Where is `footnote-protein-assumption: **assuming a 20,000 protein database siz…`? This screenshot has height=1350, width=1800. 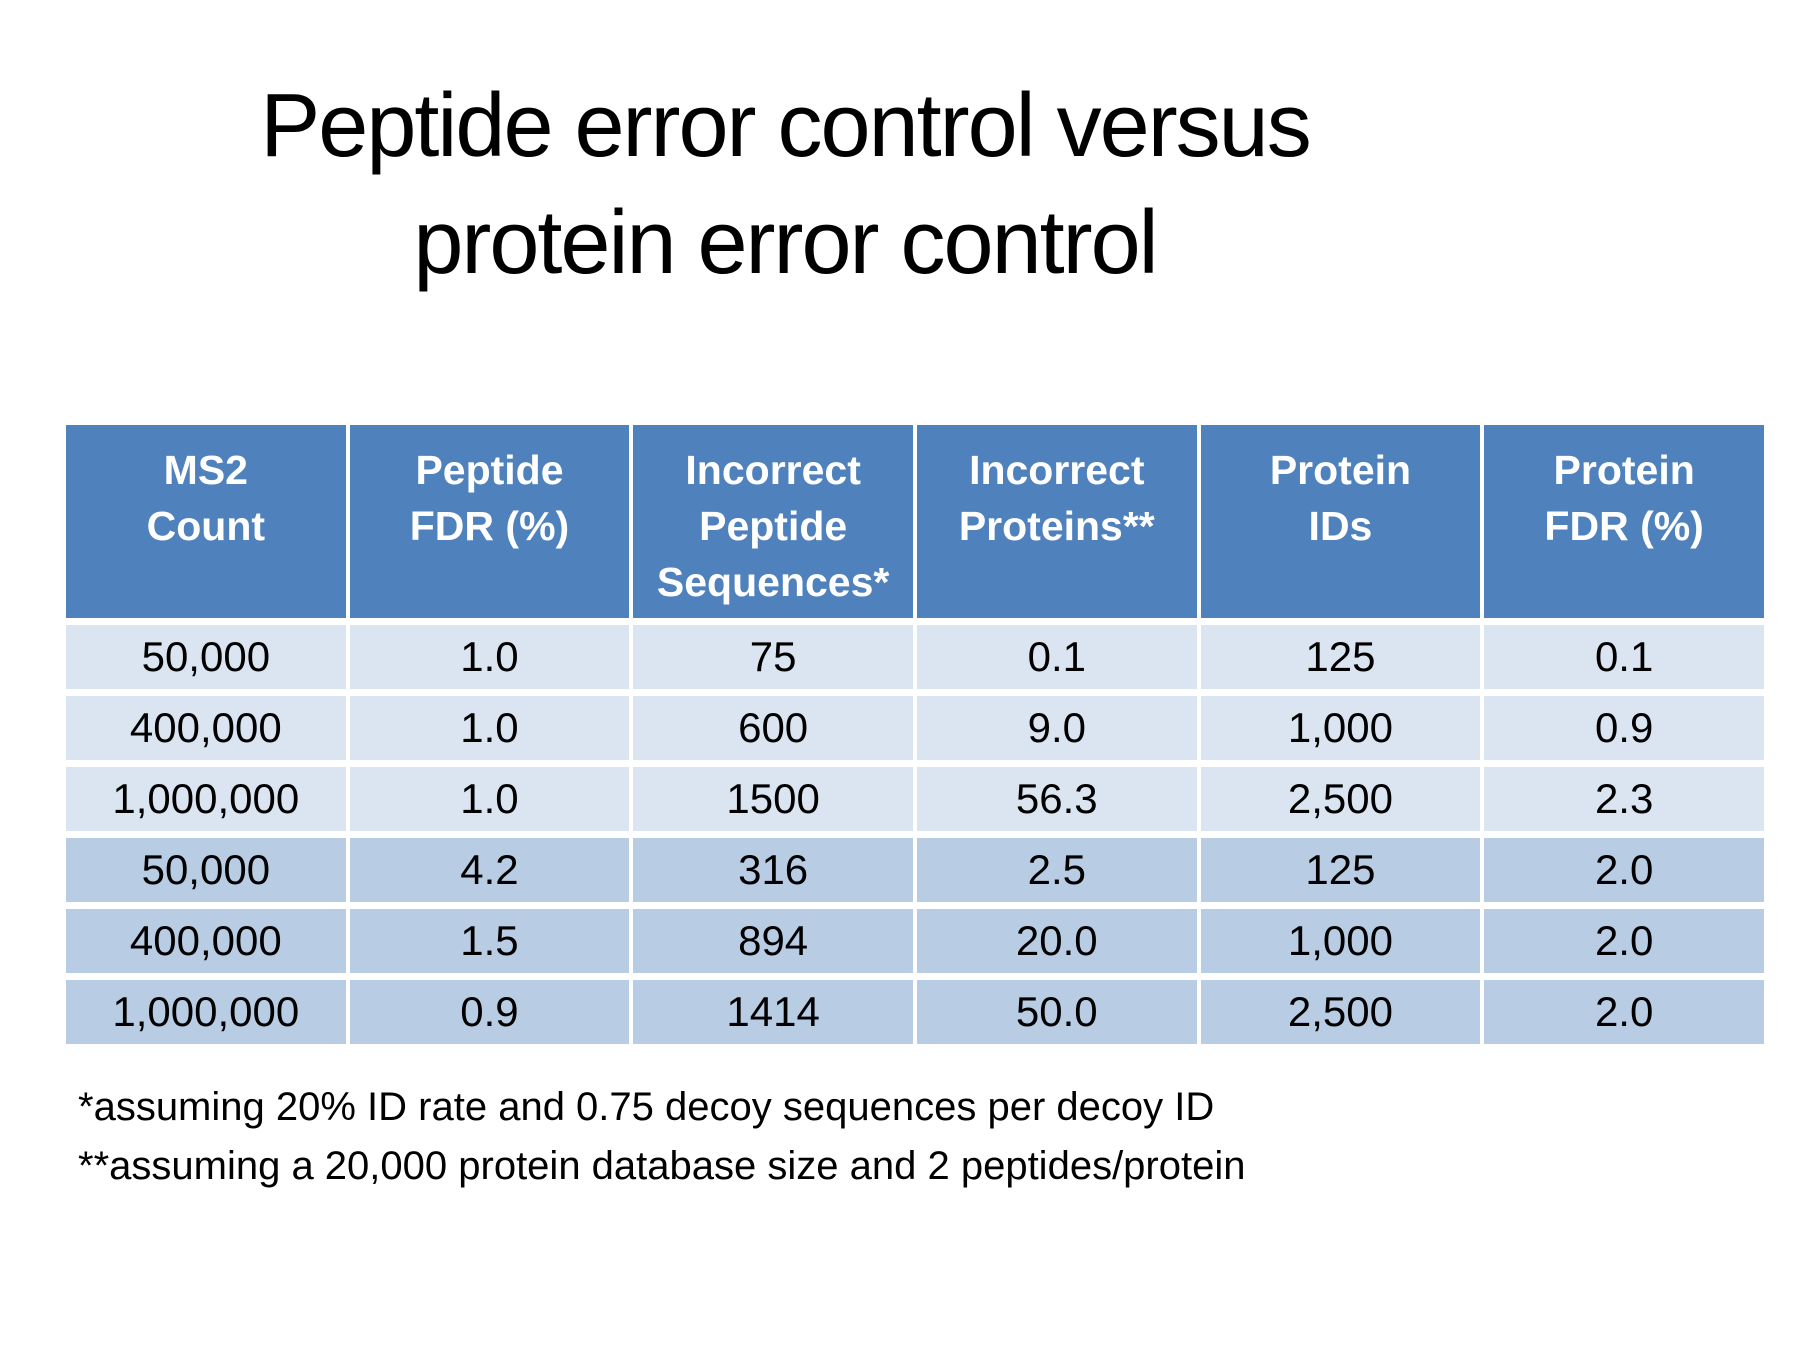
footnote-protein-assumption: **assuming a 20,000 protein database siz… is located at coordinates (662, 1166).